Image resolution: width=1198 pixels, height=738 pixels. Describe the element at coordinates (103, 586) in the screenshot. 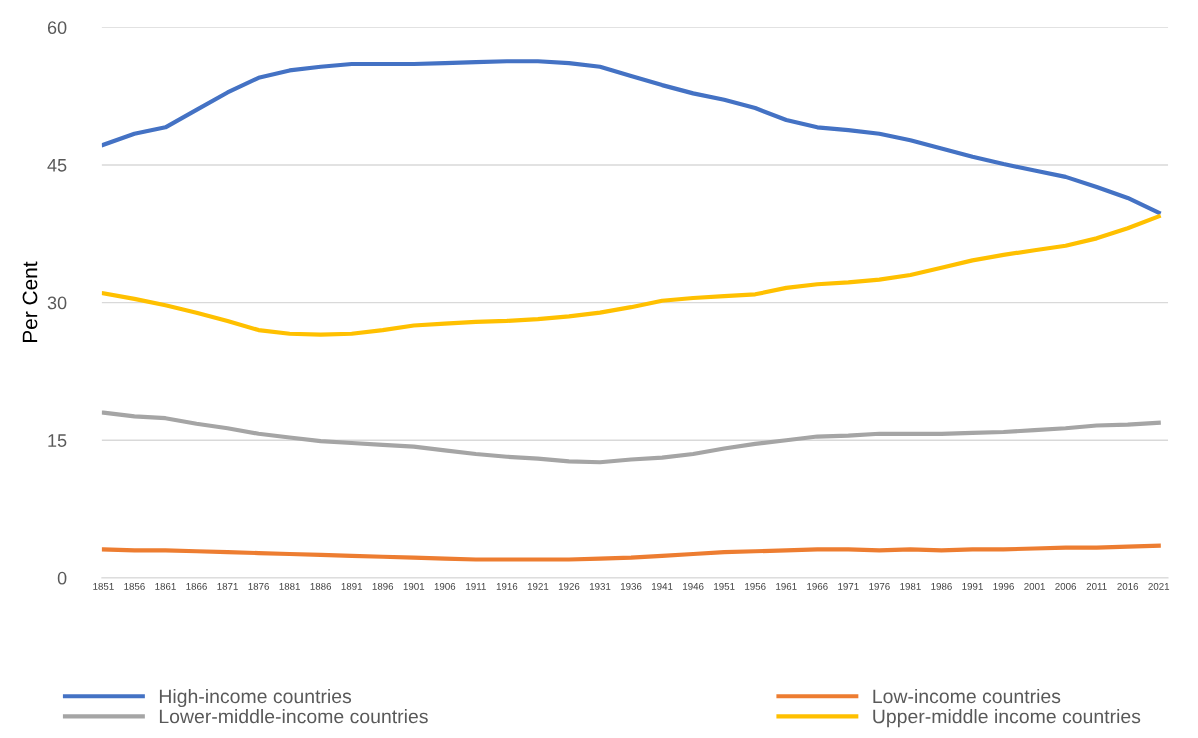

I see `x-tick-label: 1851` at that location.